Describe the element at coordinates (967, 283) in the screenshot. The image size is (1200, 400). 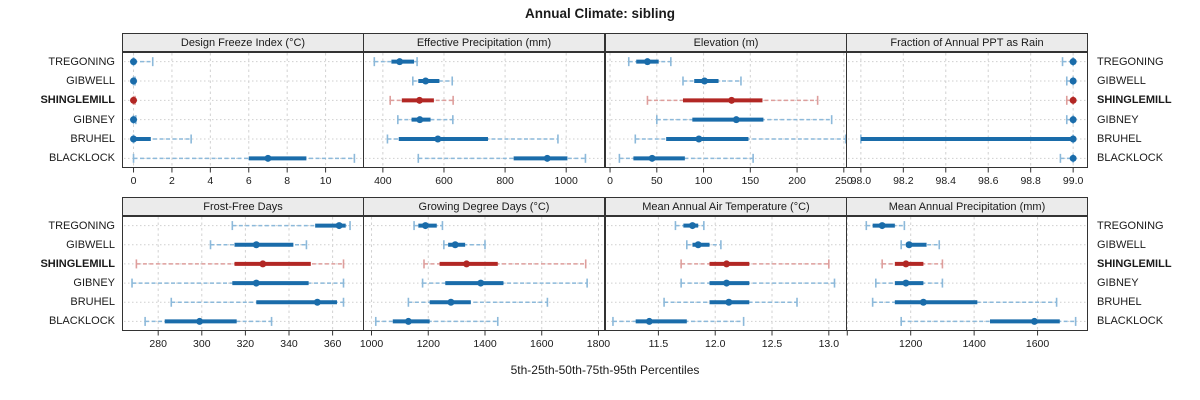
I see `panel-plot-mean-annual-precipitation-mm: 1200 1400 1600` at that location.